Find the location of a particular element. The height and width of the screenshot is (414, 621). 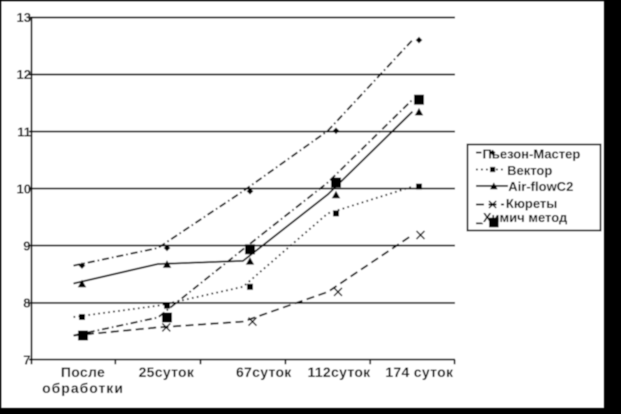

svg-text: Химич метод is located at coordinates (525, 217).